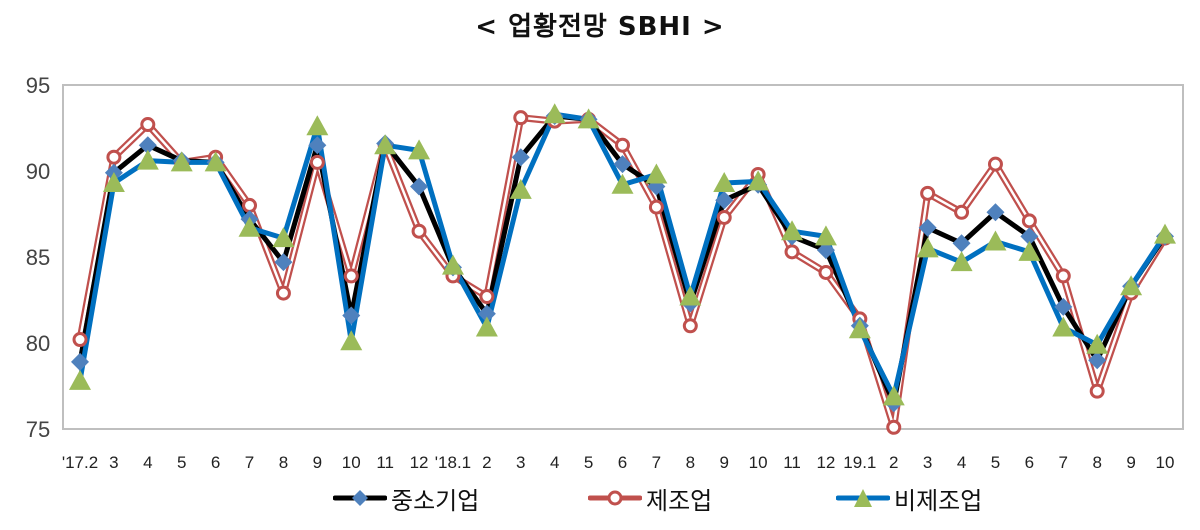  I want to click on x-tick-label: '18.1, so click(453, 462).